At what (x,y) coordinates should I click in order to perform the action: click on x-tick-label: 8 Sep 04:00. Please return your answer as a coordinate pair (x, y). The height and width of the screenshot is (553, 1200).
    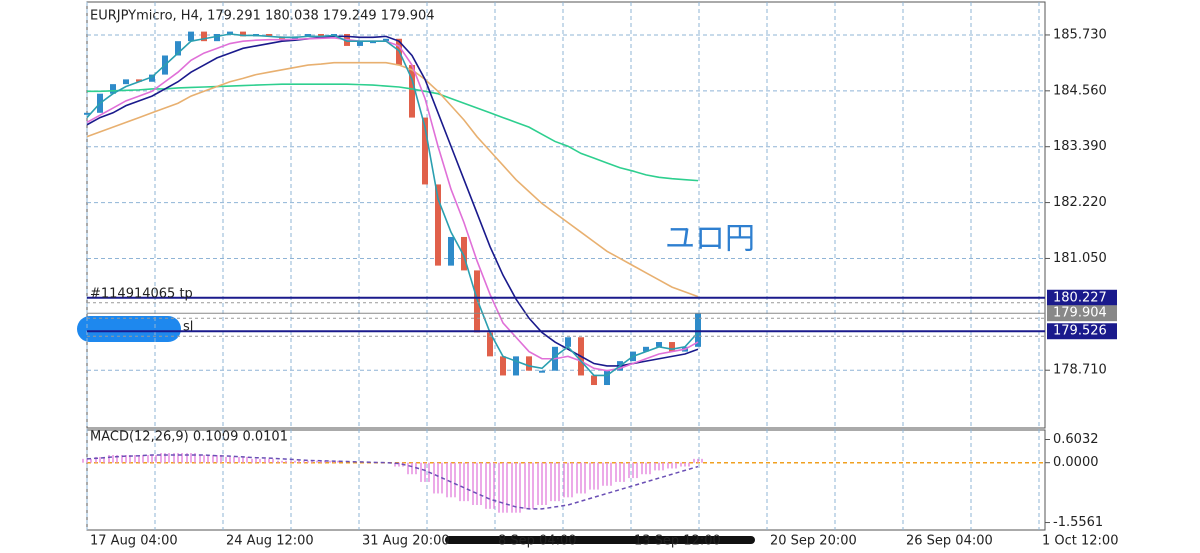
    Looking at the image, I should click on (537, 541).